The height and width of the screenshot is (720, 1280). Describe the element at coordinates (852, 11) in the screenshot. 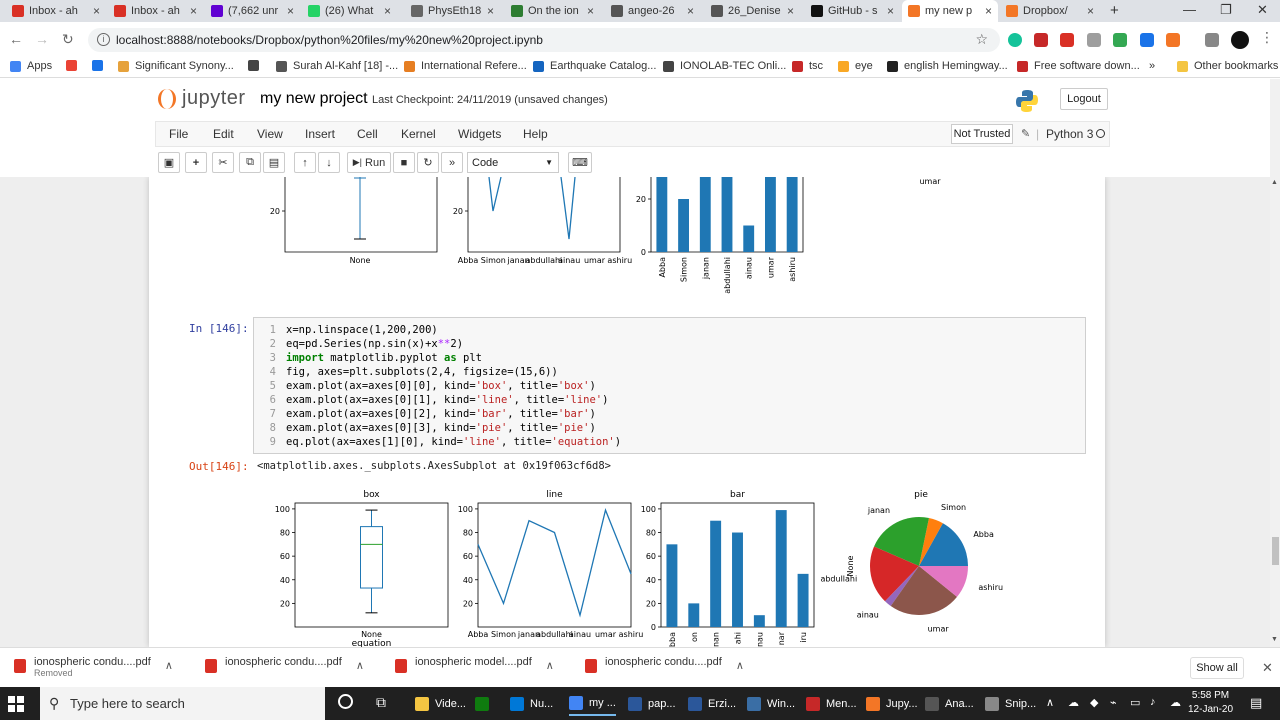

I see `browser-tab: GitHub - s ×` at that location.